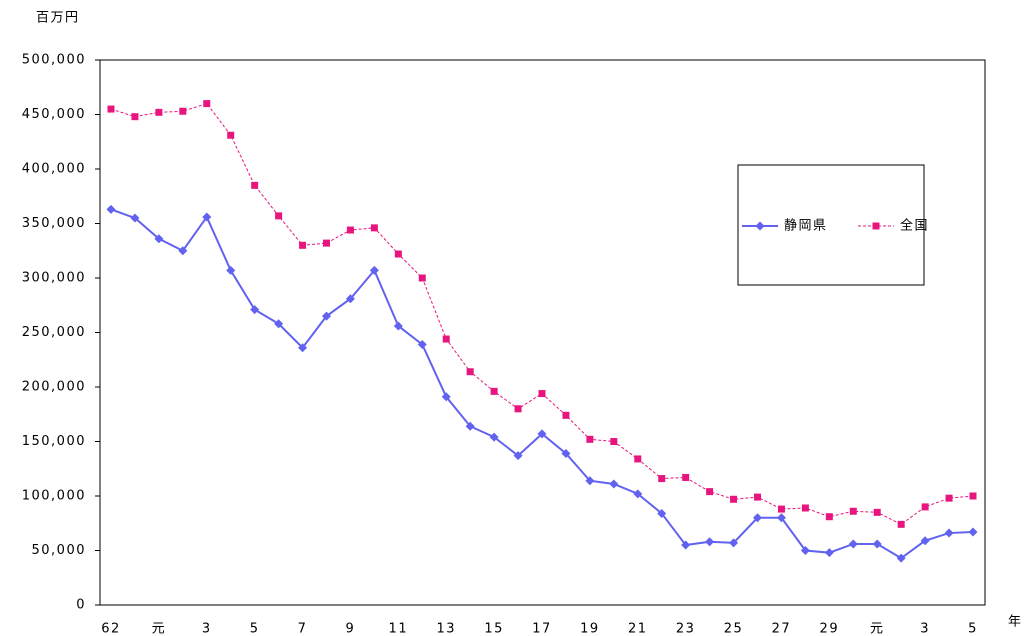 The image size is (1025, 636). Describe the element at coordinates (81, 605) in the screenshot. I see `y-tick-label: 0` at that location.